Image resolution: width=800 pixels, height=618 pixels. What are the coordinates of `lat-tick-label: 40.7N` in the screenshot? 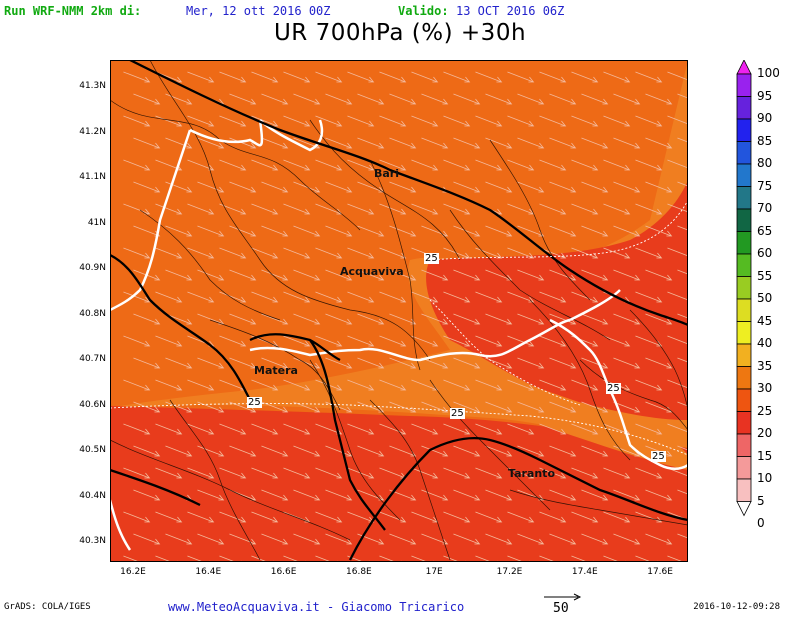 It's located at (92, 359).